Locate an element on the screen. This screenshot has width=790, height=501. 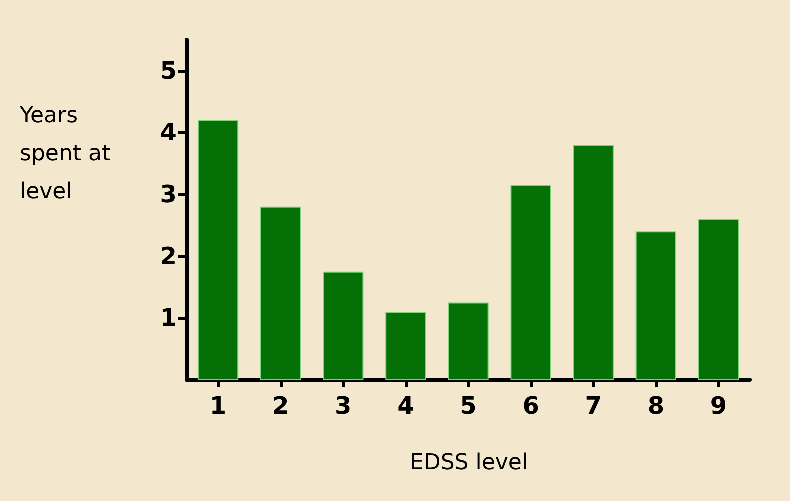
x-tick-label: 5 is located at coordinates (468, 406).